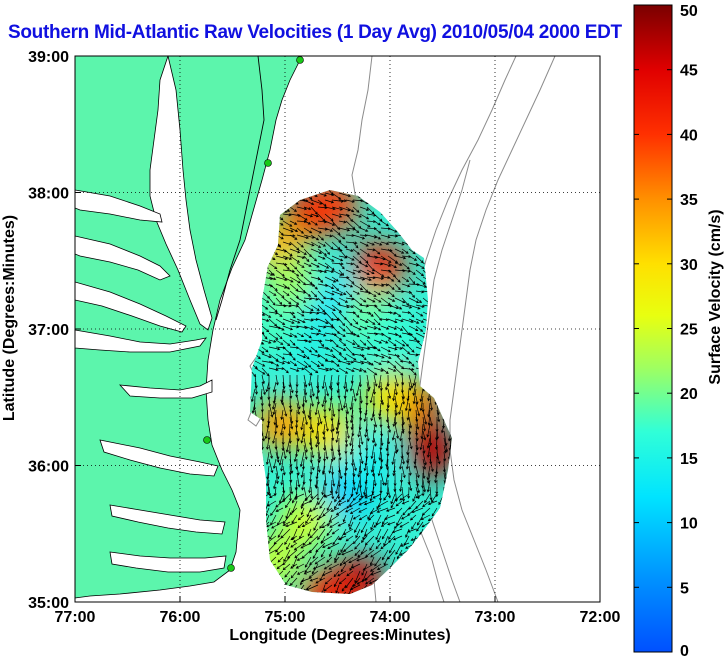 The width and height of the screenshot is (724, 659). Describe the element at coordinates (327, 431) in the screenshot. I see `speed-hotspot` at that location.